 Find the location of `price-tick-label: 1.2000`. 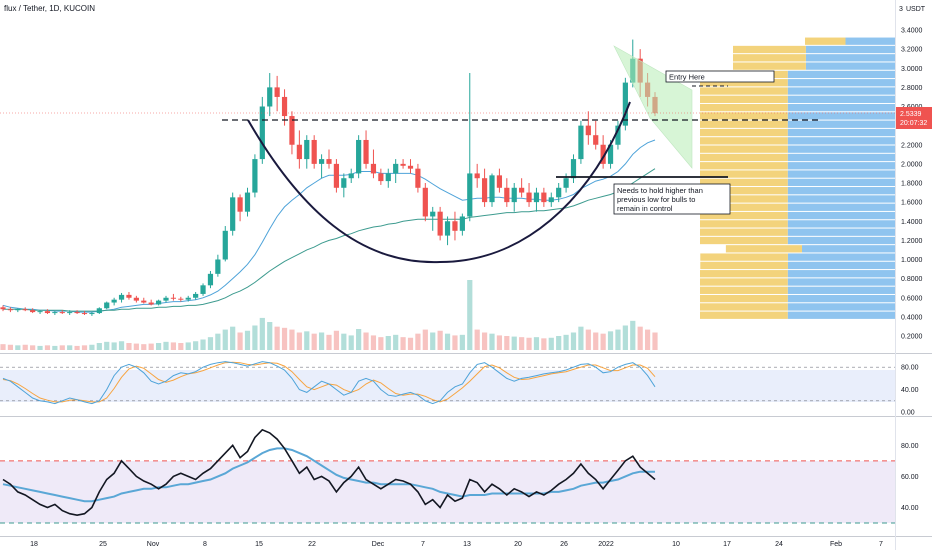

price-tick-label: 1.2000 is located at coordinates (912, 241).